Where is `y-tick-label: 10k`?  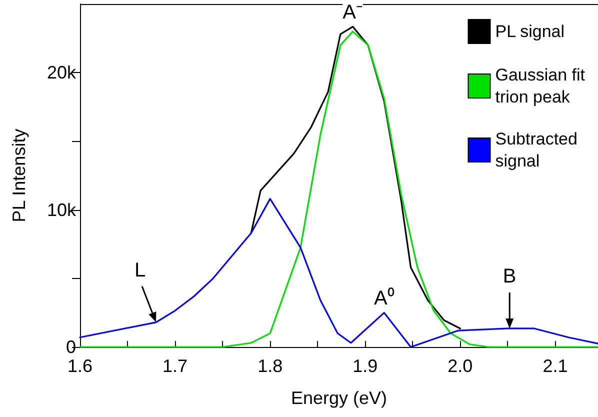 y-tick-label: 10k is located at coordinates (61, 210).